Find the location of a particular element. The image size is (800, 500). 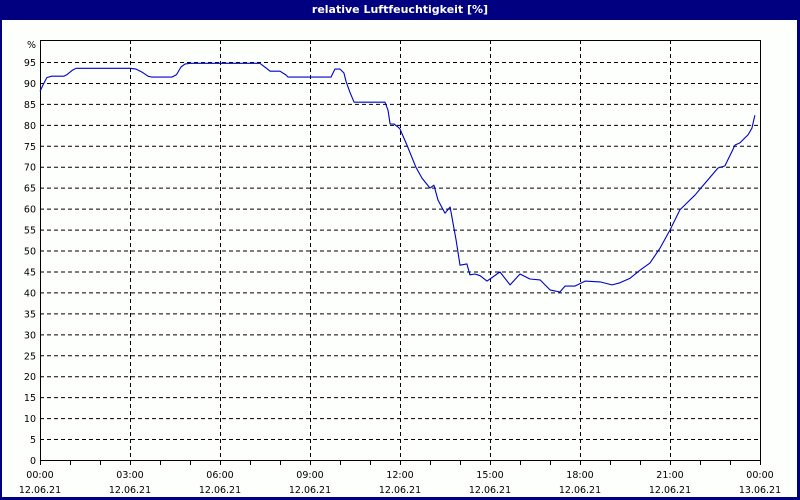

x-tick-time-label: 15:00 is located at coordinates (489, 475).